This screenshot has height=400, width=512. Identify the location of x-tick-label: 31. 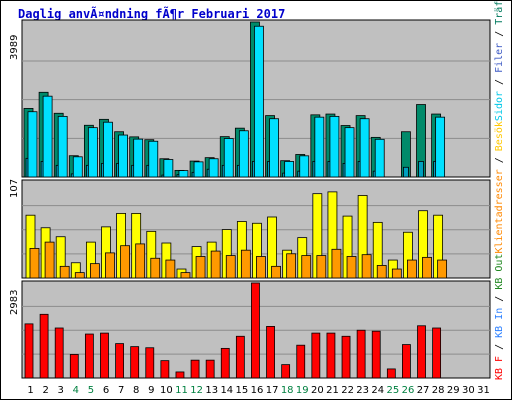
(483, 390).